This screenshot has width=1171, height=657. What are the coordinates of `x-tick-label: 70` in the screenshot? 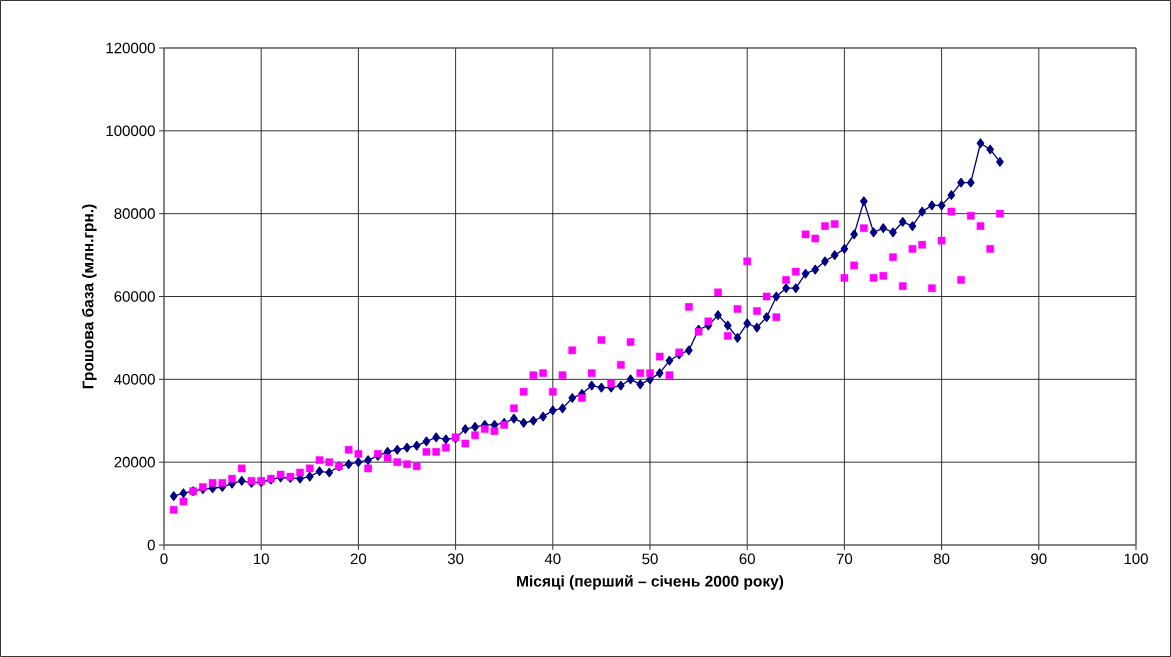 It's located at (844, 559).